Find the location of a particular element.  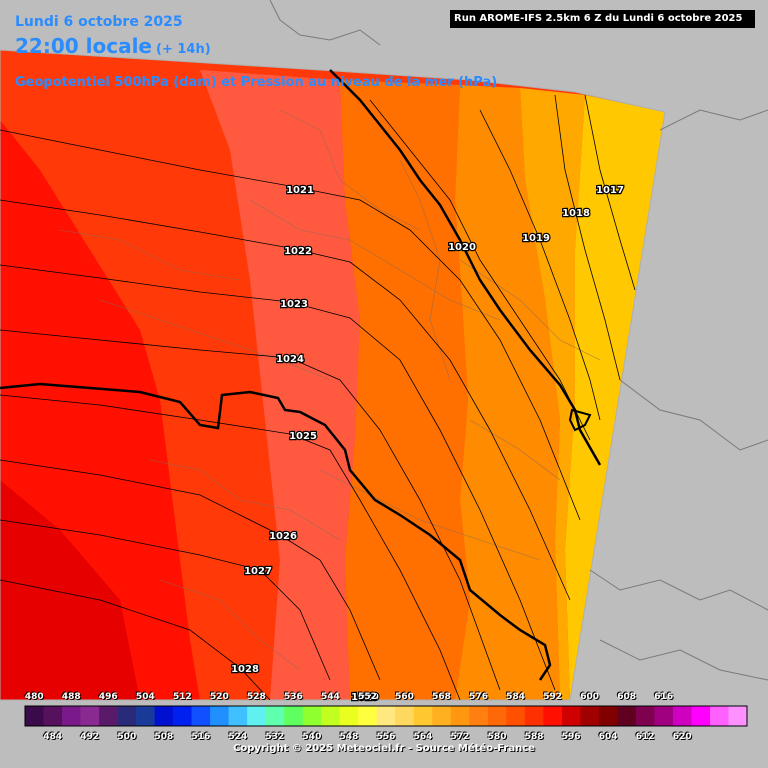

legend-label: 612 is located at coordinates (645, 737).